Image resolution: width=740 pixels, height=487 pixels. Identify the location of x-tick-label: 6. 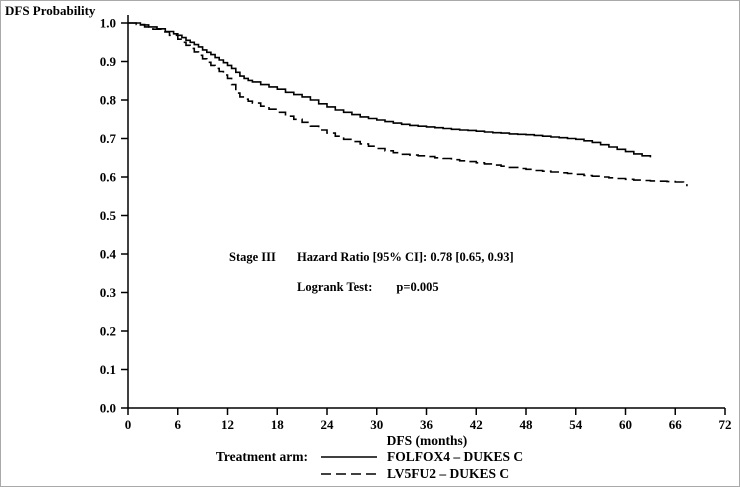
(178, 424).